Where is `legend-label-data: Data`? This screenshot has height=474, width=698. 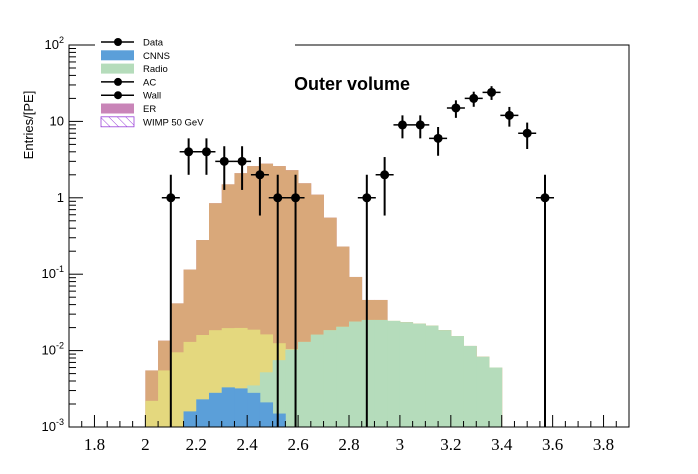 legend-label-data: Data is located at coordinates (153, 43).